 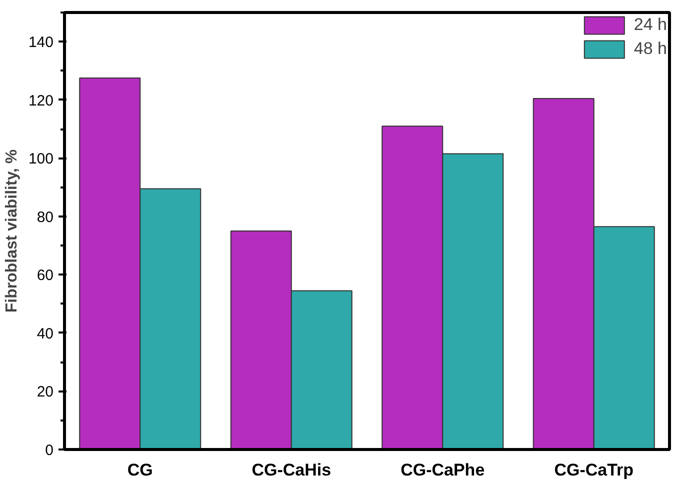 I want to click on x-tick-label: CG-CaHis, so click(x=292, y=470).